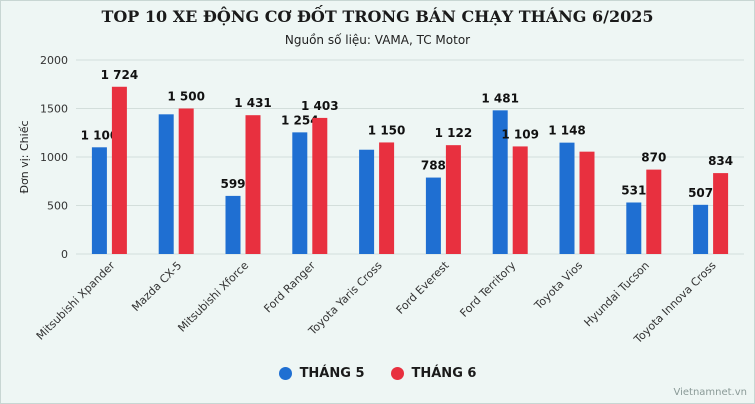 Image resolution: width=755 pixels, height=404 pixels. I want to click on chart-subtitle: Nguồn số liệu: VAMA, TC Motor, so click(377, 40).